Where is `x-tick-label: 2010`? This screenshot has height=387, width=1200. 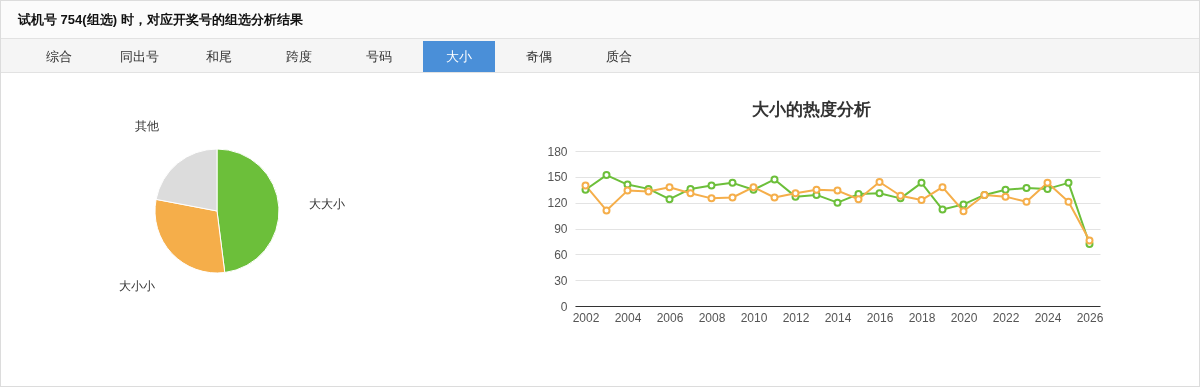
x-tick-label: 2010 is located at coordinates (754, 317).